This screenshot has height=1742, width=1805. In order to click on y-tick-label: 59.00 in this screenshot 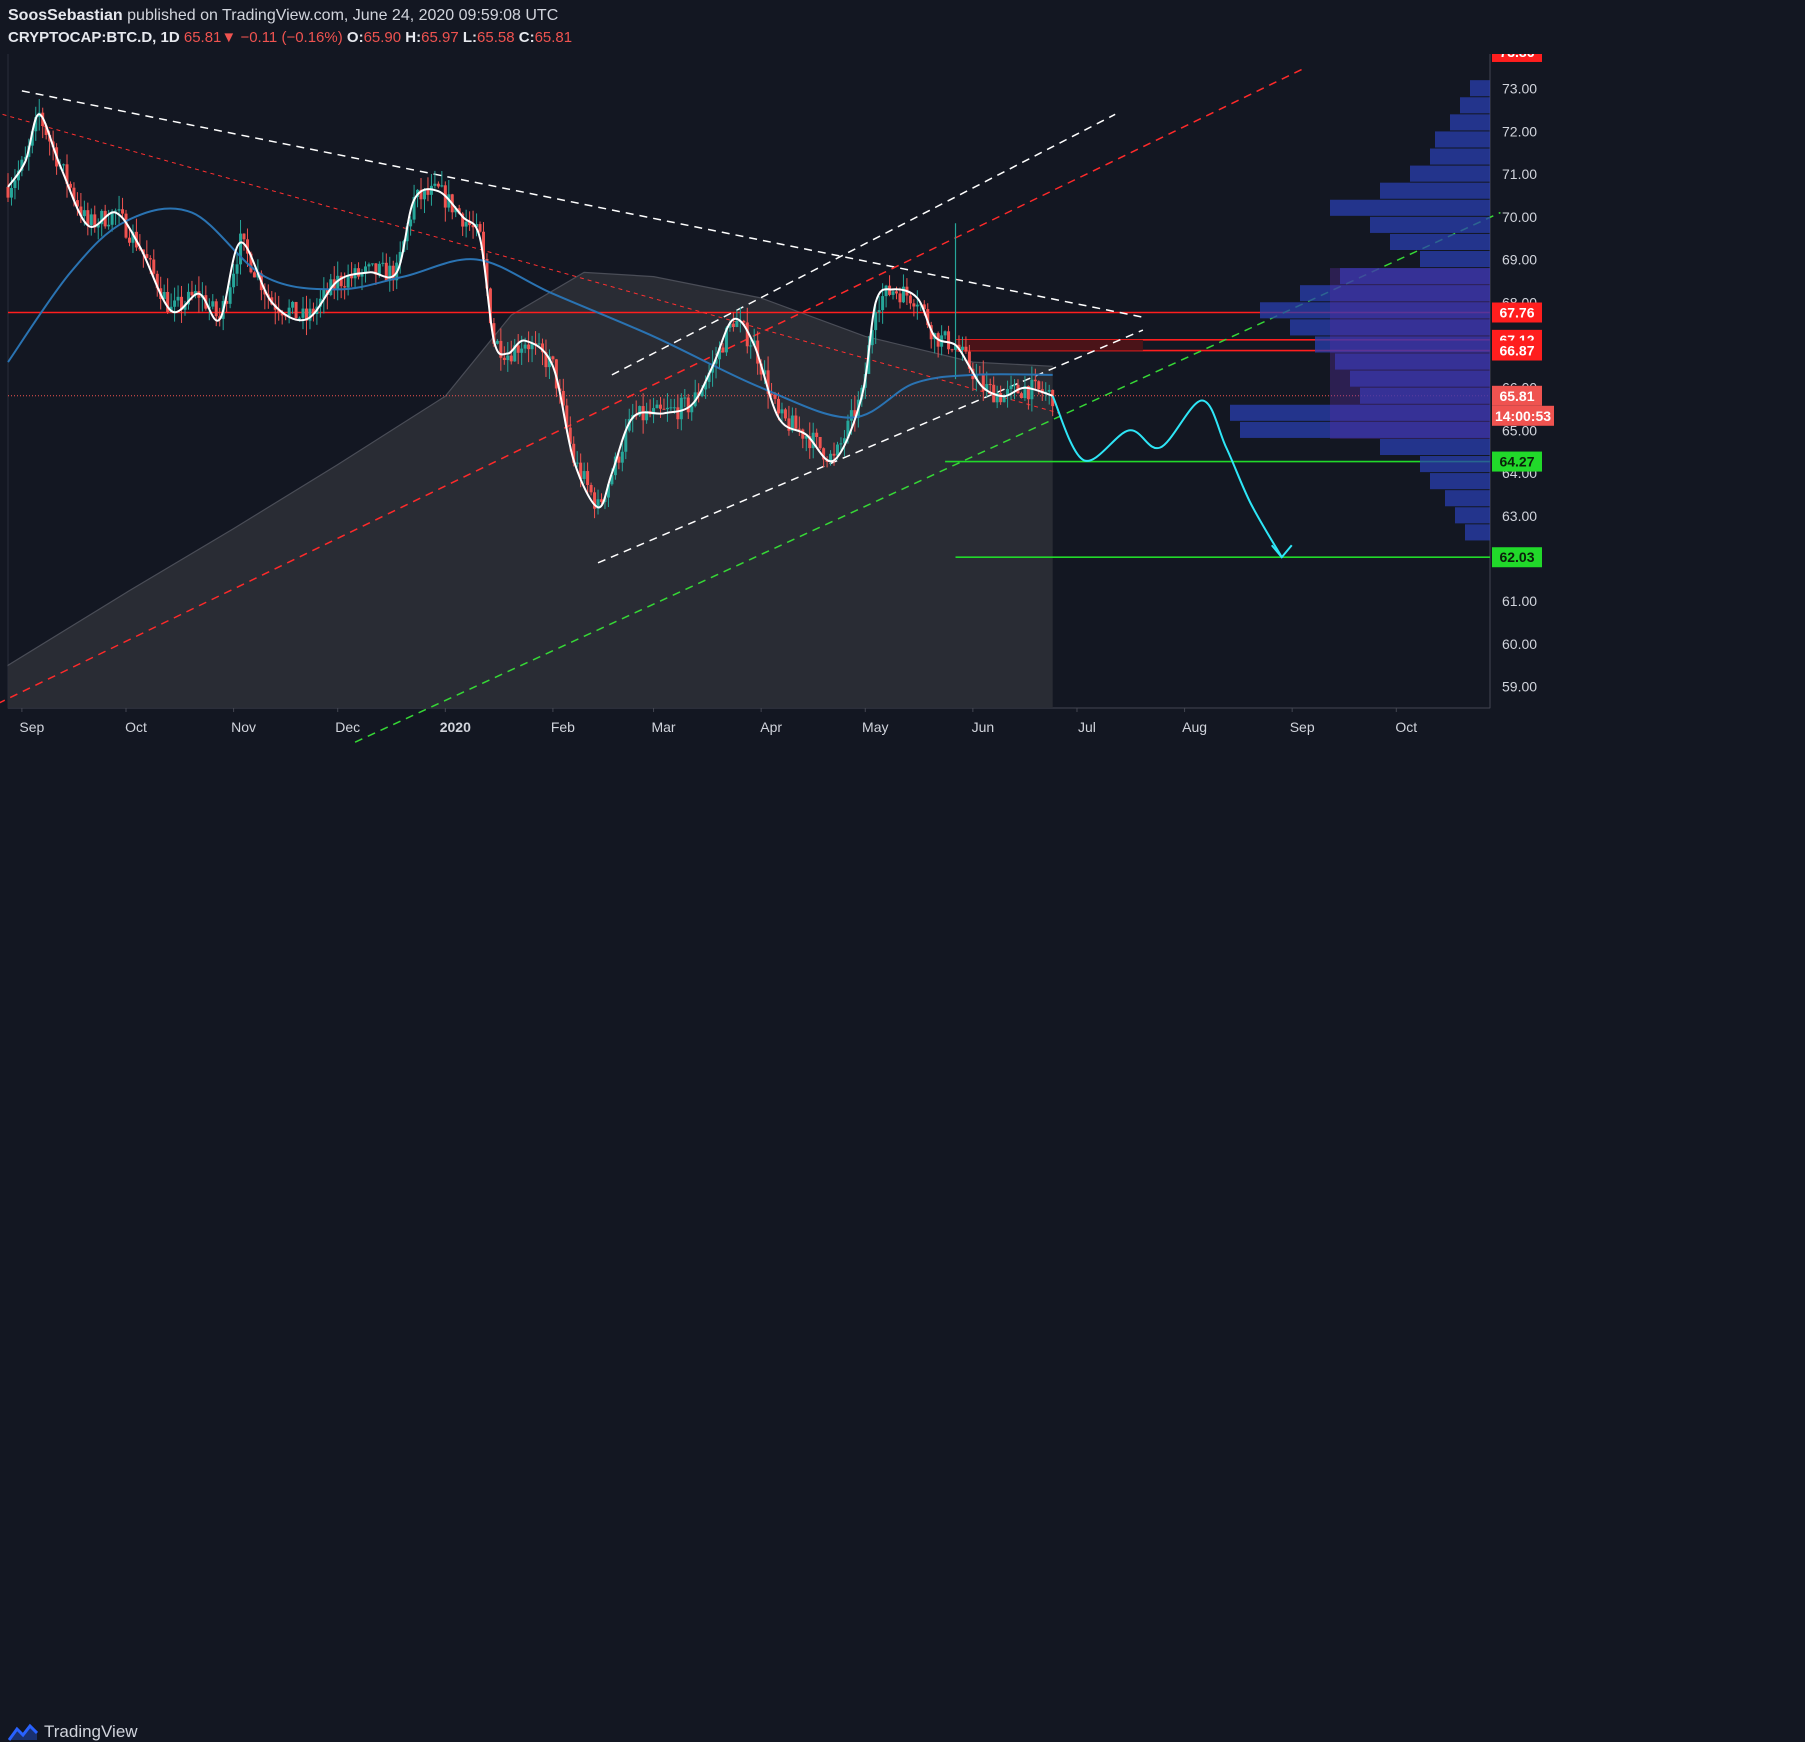, I will do `click(1519, 687)`.